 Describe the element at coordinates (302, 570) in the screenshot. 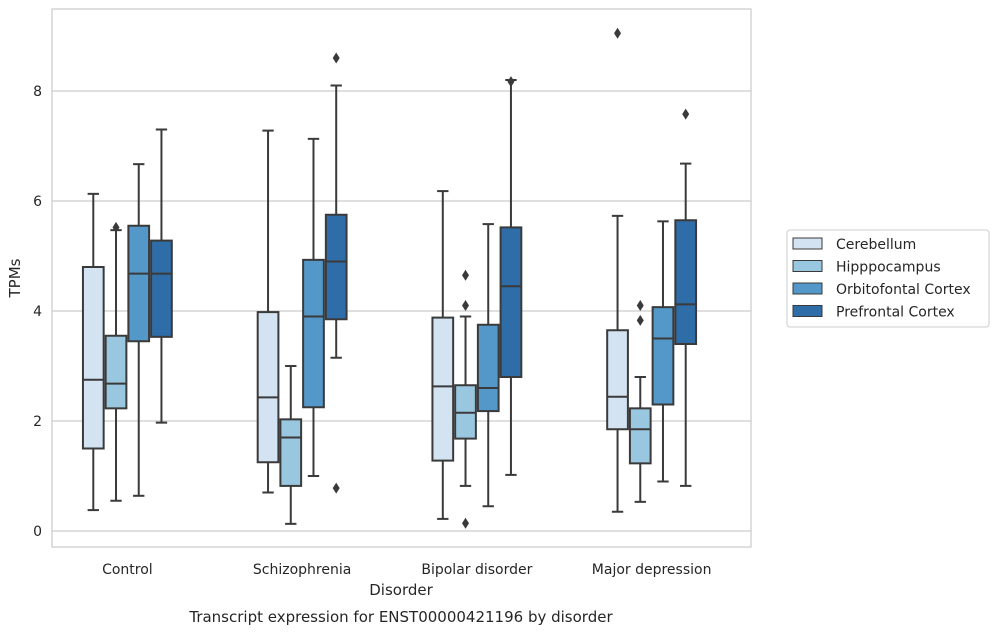

I see `x-tick-label: Schizophrenia` at that location.